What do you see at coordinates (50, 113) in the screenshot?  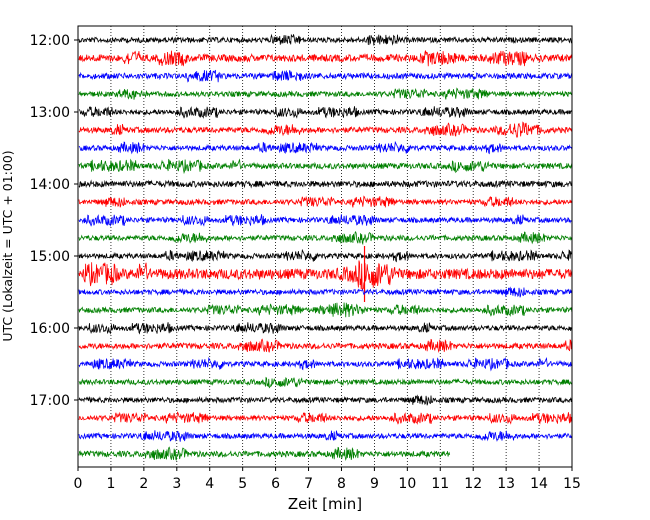 I see `y-tick-label-13:00: 13:00` at bounding box center [50, 113].